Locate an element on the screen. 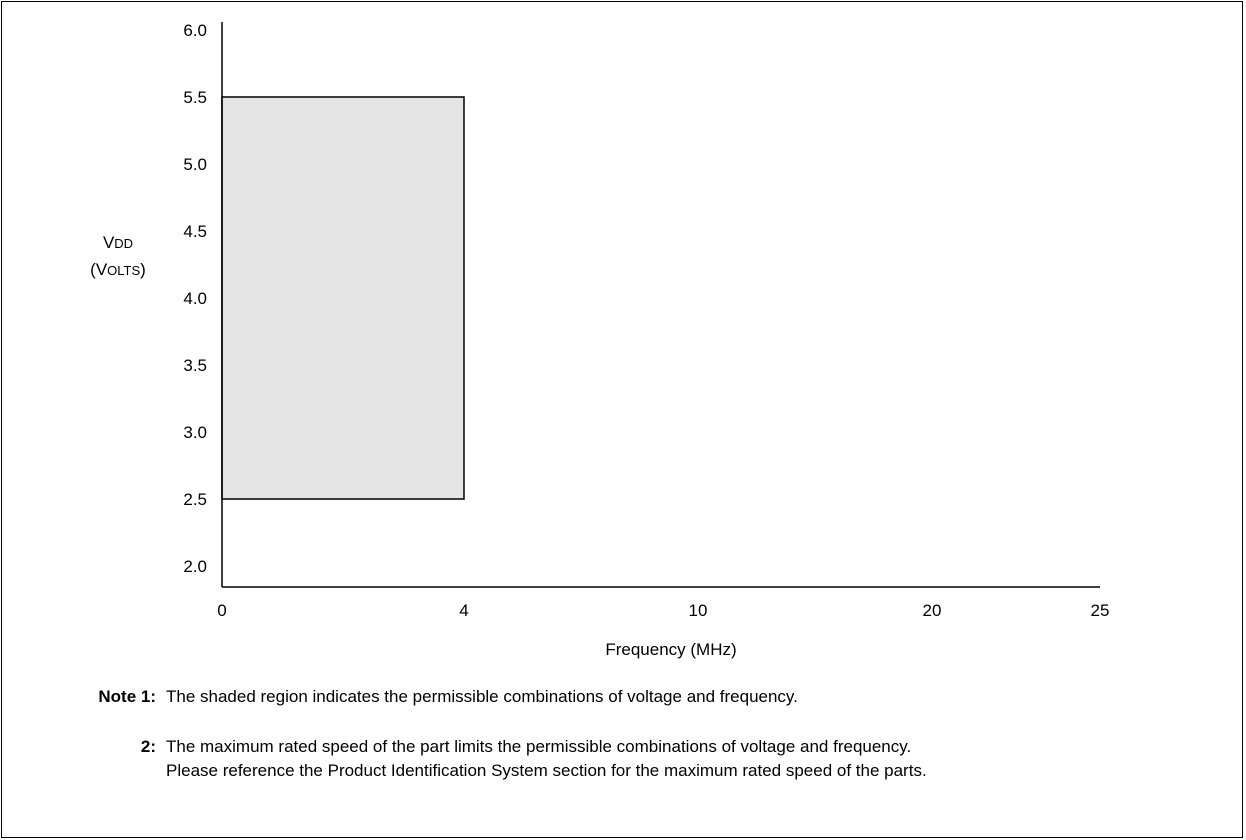 This screenshot has width=1246, height=840. y-tick-label: 5.5 is located at coordinates (195, 97).